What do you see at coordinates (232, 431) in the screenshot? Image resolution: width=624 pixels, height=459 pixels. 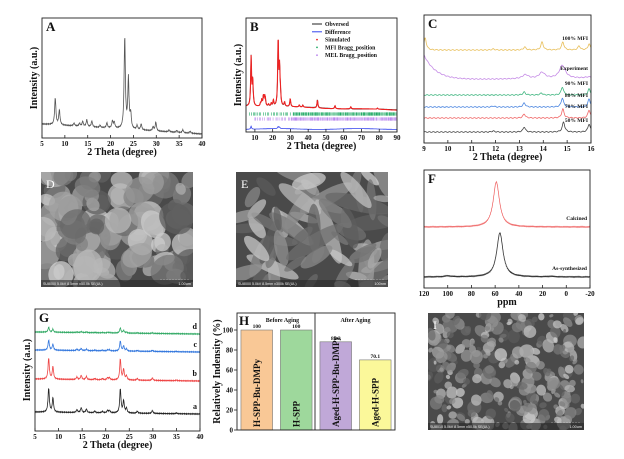 I see `y-tick-label: 0` at bounding box center [232, 431].